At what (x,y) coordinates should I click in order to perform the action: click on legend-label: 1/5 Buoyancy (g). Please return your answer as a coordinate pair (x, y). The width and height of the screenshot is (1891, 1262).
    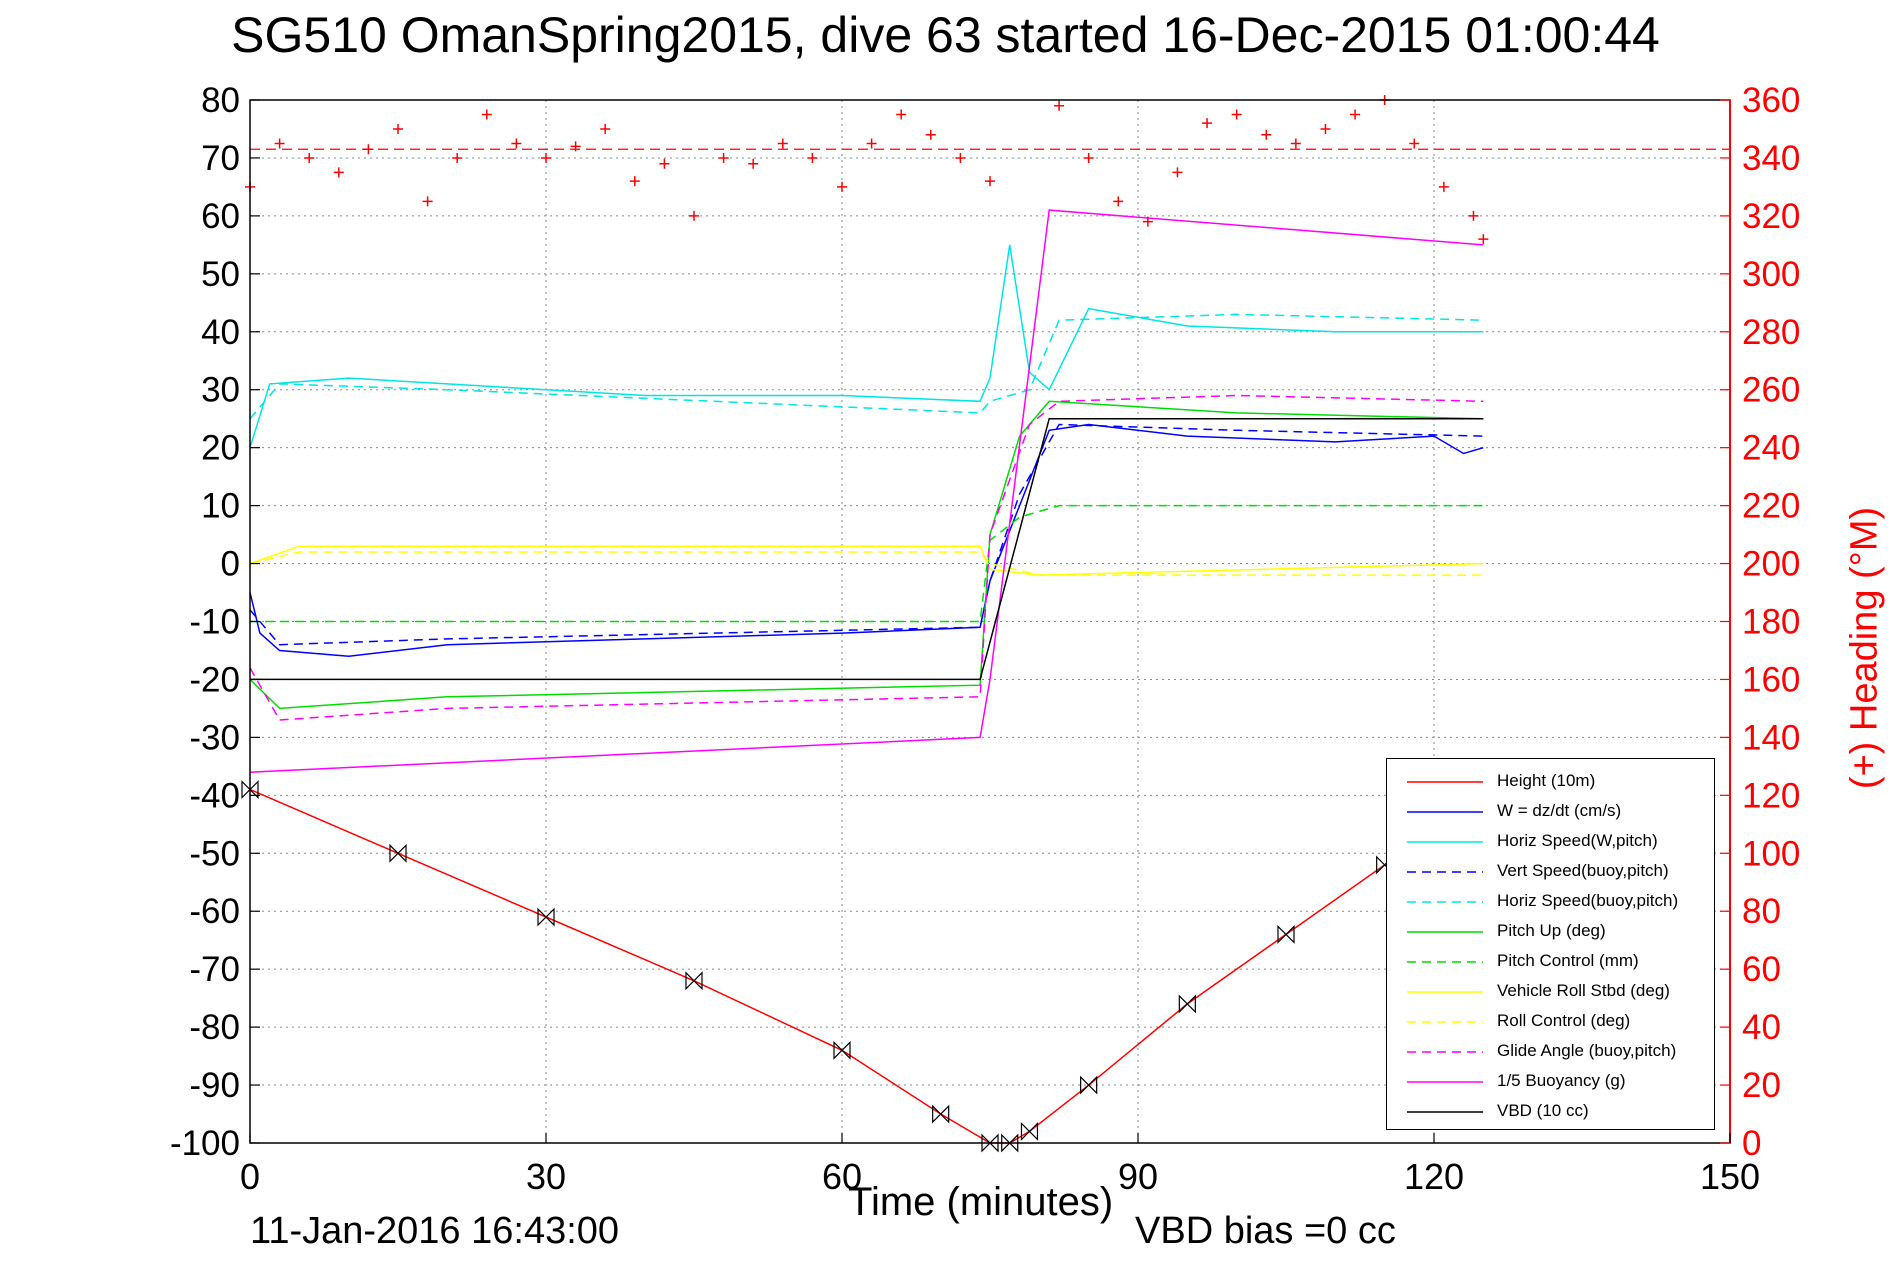
    Looking at the image, I should click on (1561, 1080).